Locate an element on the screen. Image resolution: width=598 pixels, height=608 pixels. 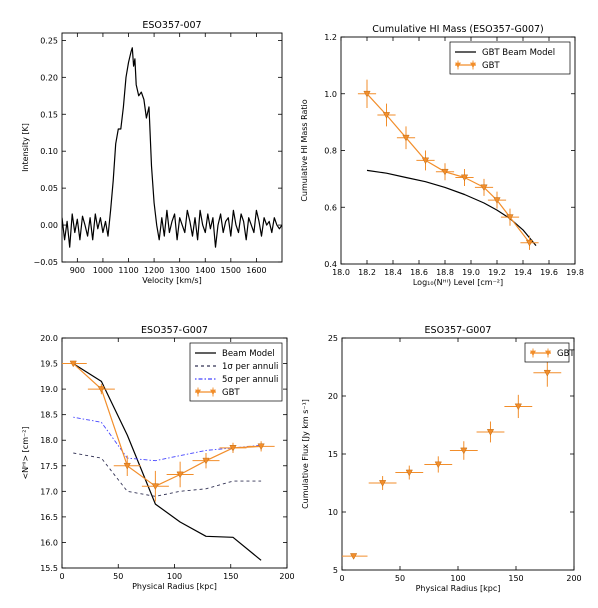
y-axis-label: Cumulative Flux [Jy km s⁻¹] is located at coordinates (305, 454).